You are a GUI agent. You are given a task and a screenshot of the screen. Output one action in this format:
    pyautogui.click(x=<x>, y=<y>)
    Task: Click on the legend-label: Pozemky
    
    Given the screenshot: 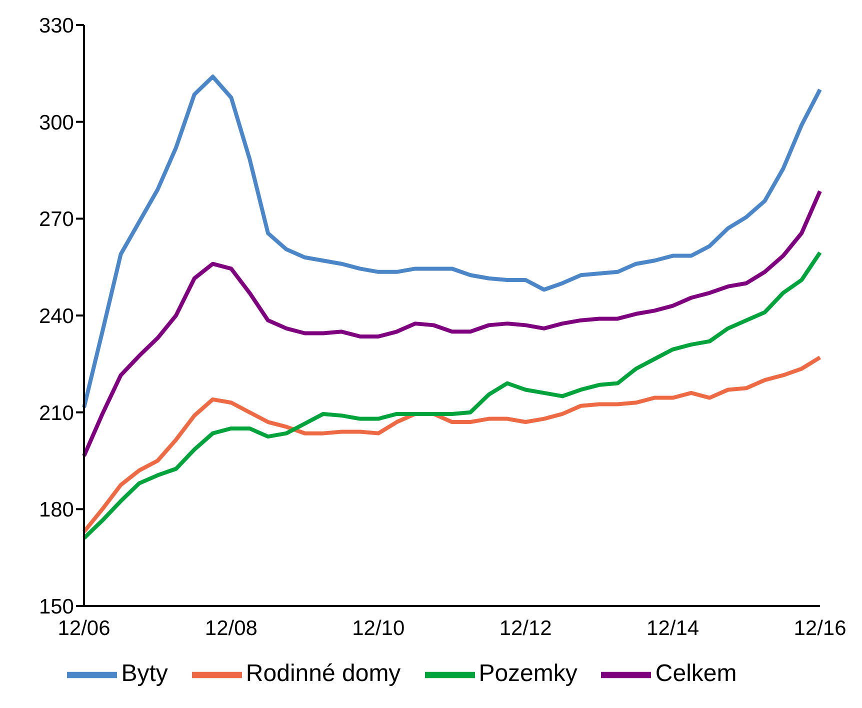 What is the action you would take?
    pyautogui.click(x=528, y=674)
    